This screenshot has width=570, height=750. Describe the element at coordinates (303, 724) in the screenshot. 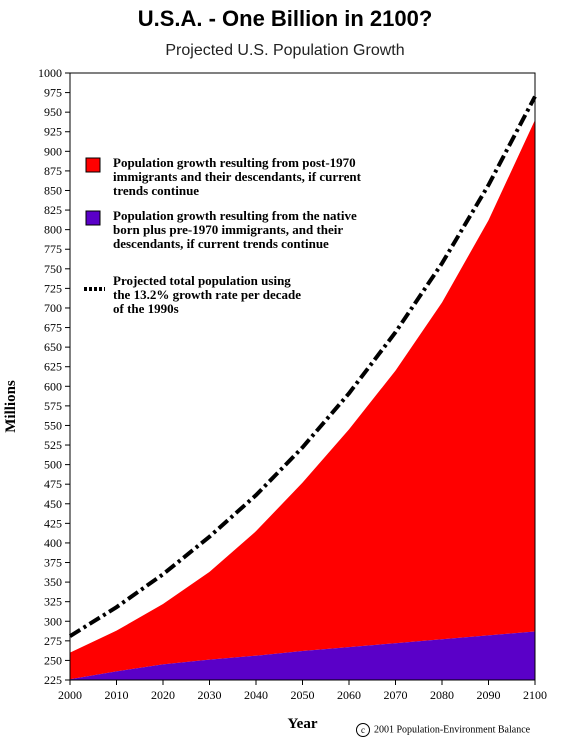

I see `x-axis-title: Year` at that location.